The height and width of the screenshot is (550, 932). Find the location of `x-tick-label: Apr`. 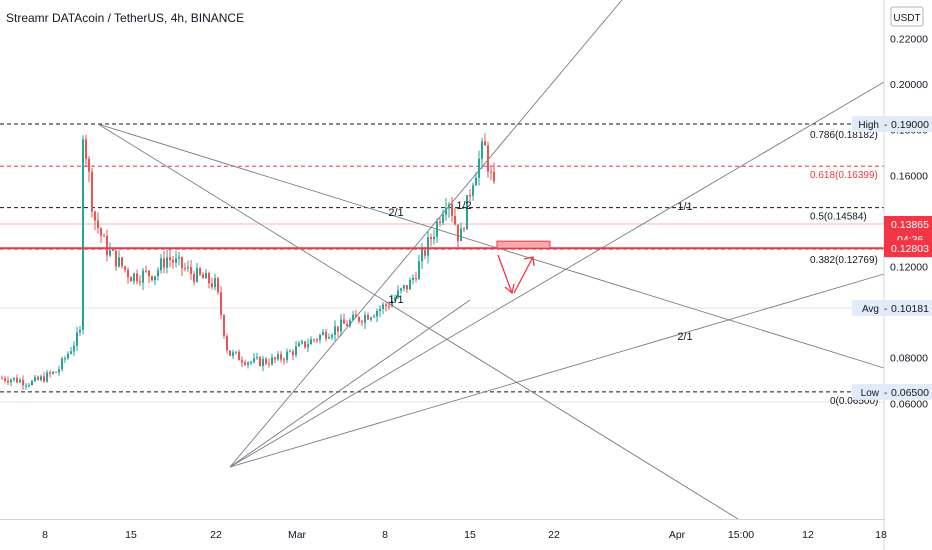

x-tick-label: Apr is located at coordinates (677, 535).